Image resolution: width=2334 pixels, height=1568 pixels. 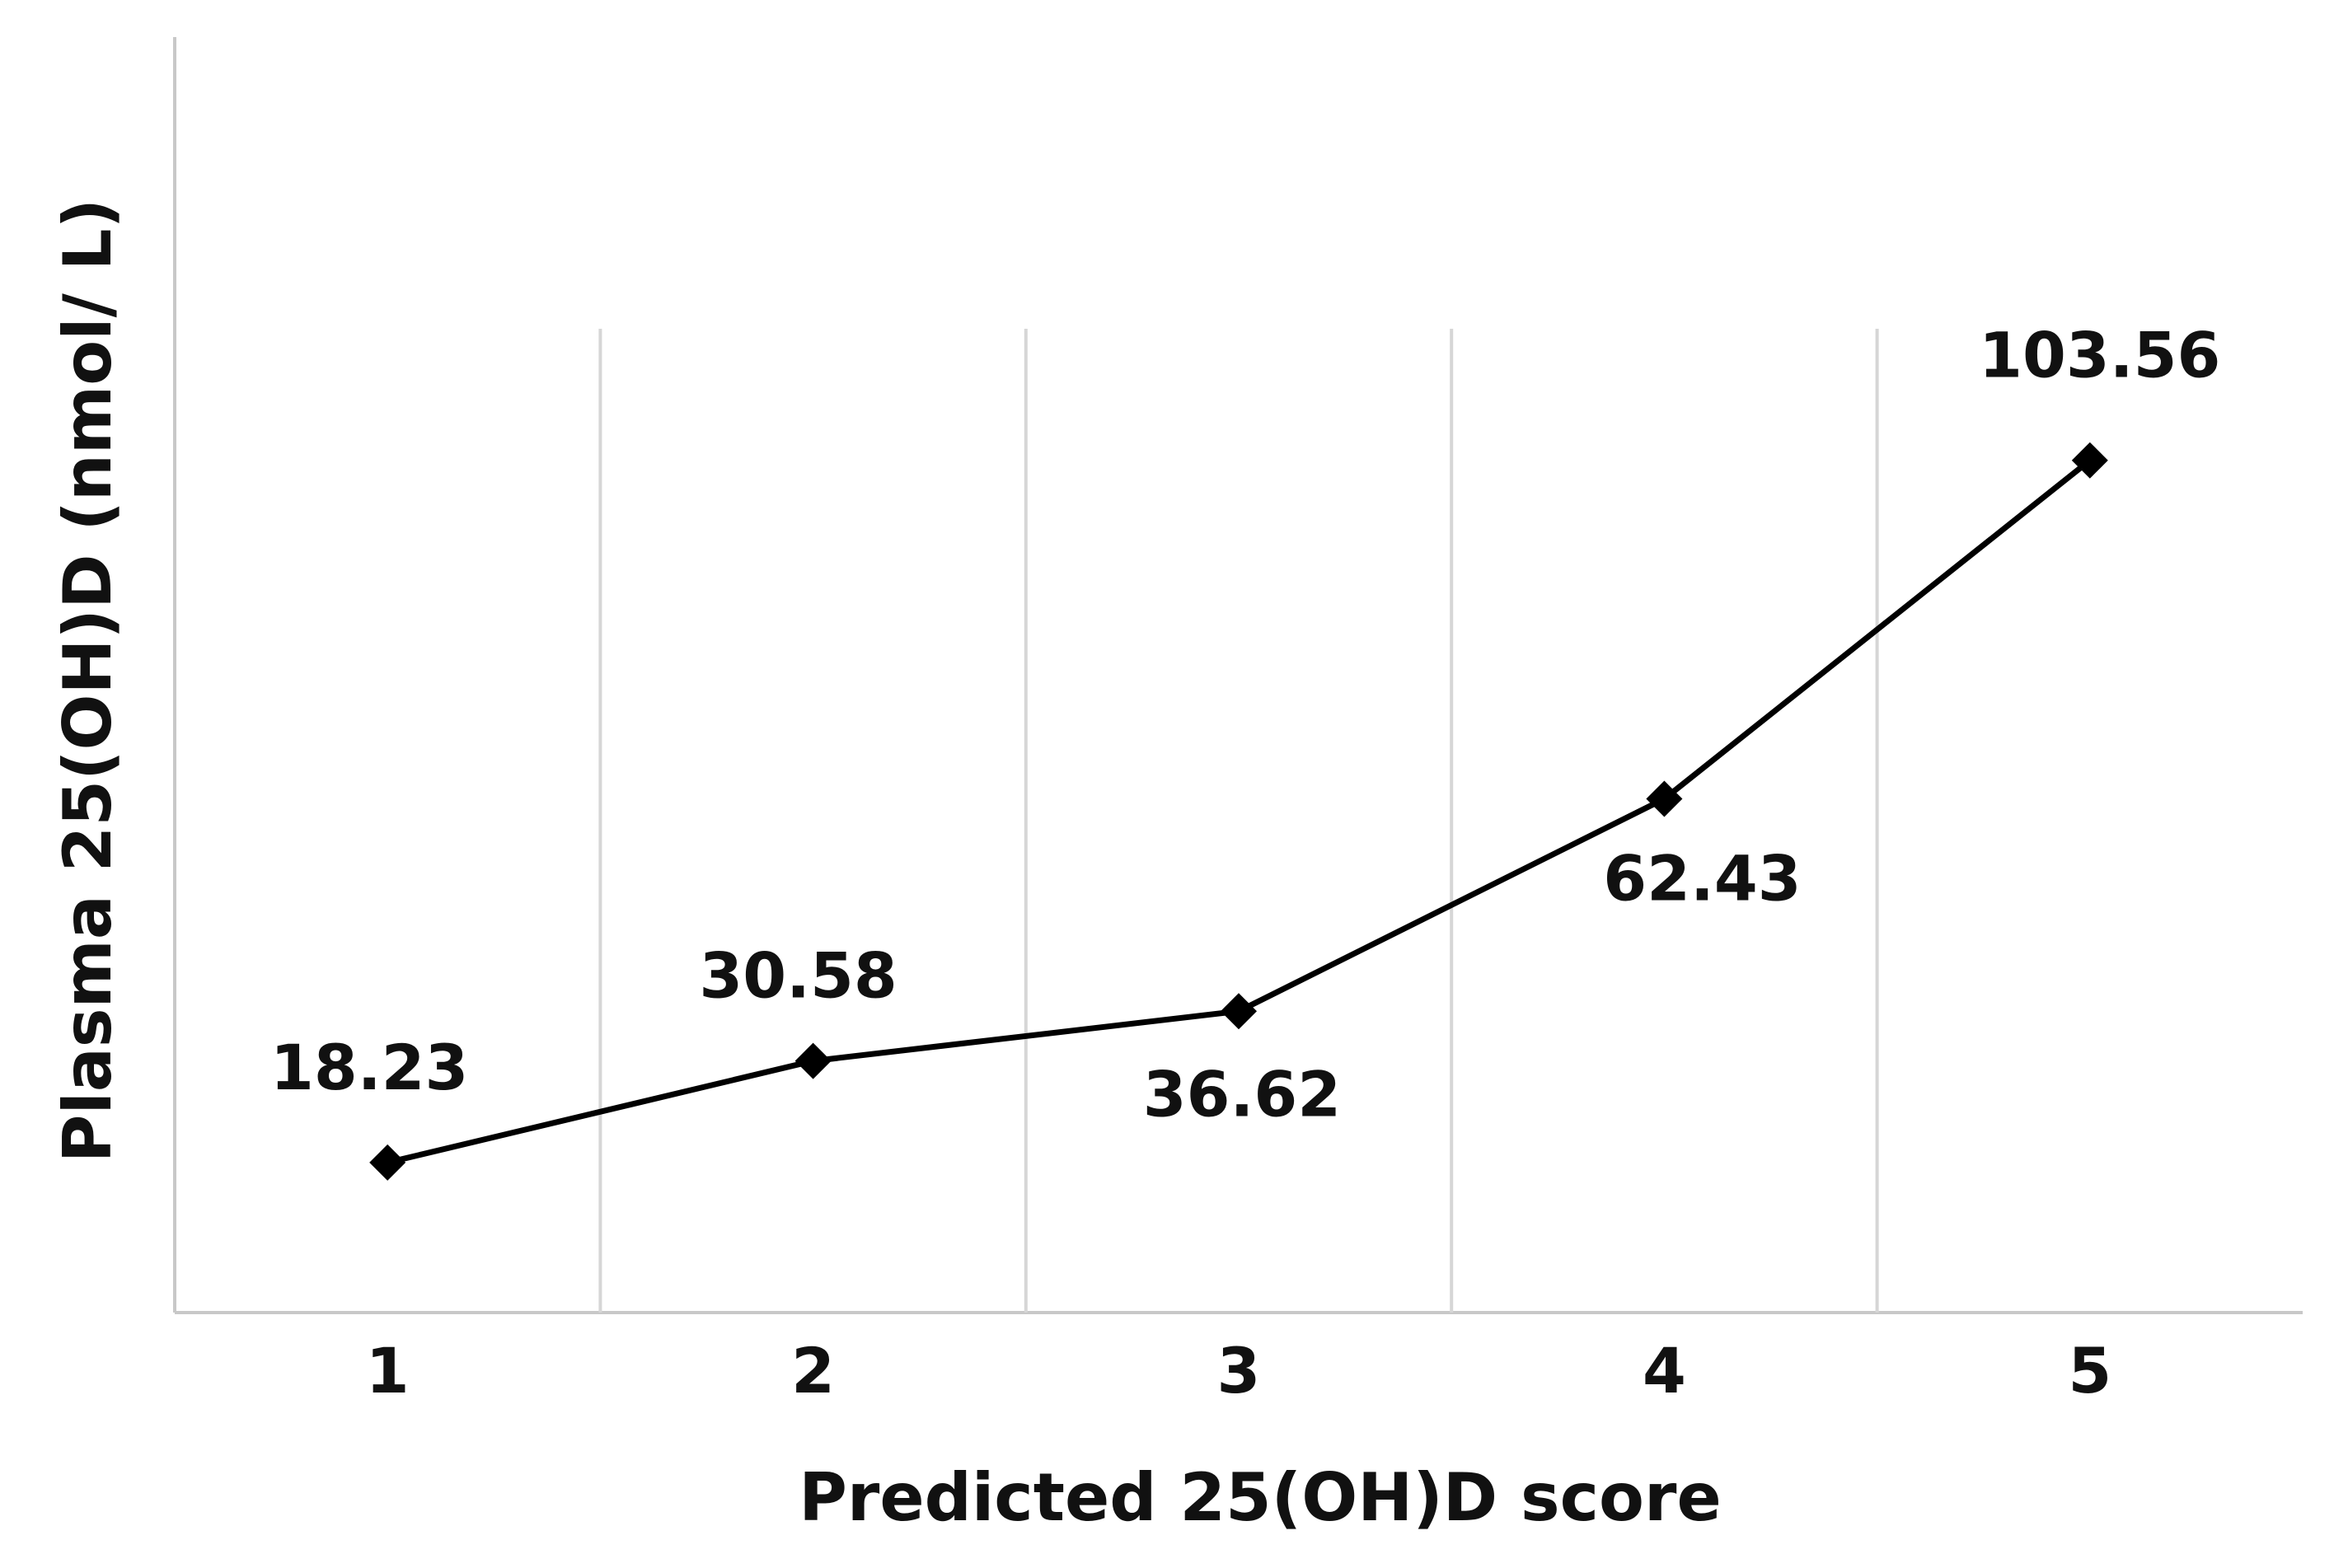 What do you see at coordinates (813, 1370) in the screenshot?
I see `x-tick-label: 2` at bounding box center [813, 1370].